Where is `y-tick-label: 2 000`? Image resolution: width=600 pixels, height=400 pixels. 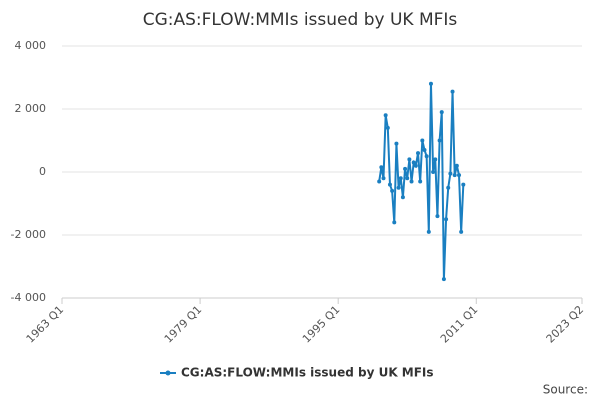 y-tick-label: 2 000 is located at coordinates (31, 108).